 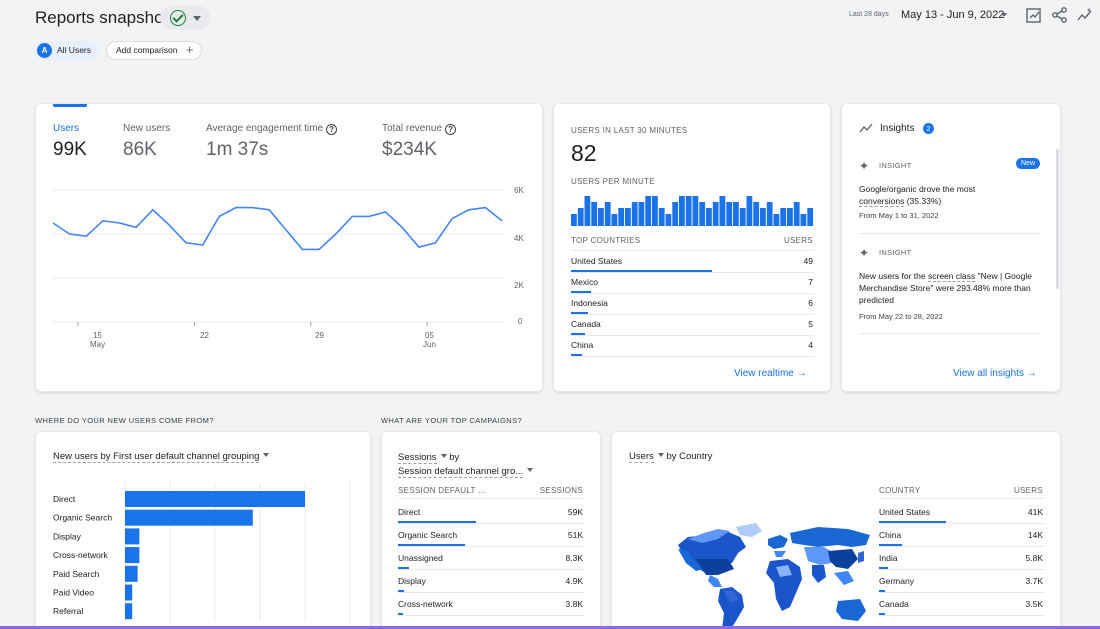 What do you see at coordinates (409, 149) in the screenshot?
I see `metric-value: $234K` at bounding box center [409, 149].